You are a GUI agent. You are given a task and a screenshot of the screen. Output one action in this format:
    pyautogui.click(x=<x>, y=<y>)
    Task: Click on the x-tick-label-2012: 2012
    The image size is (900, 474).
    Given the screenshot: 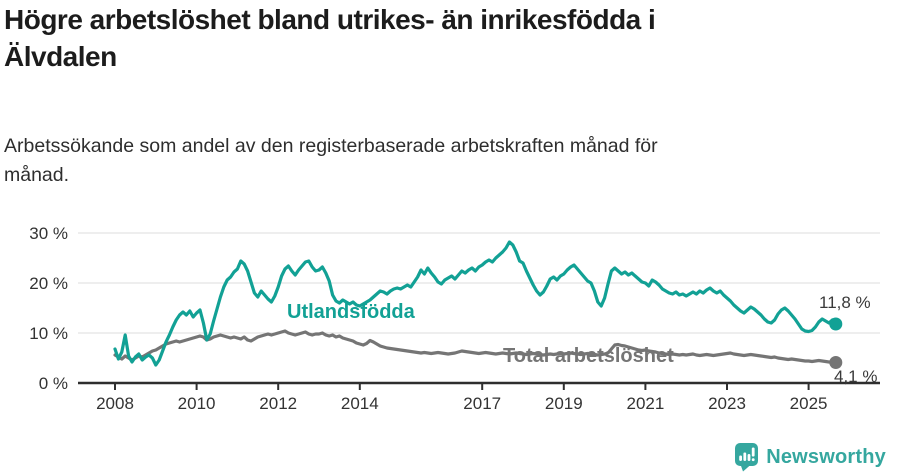 What is the action you would take?
    pyautogui.click(x=278, y=403)
    